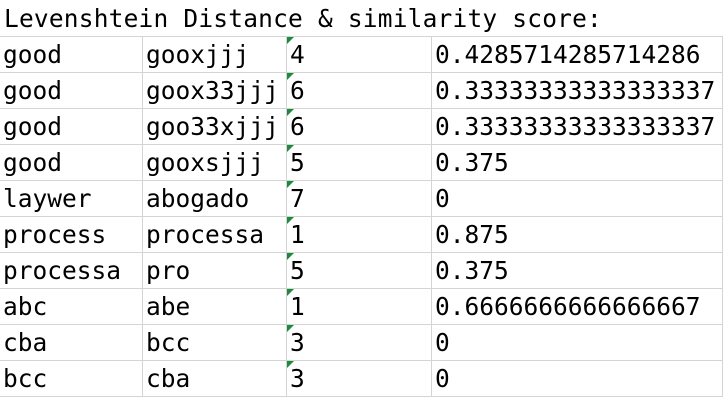  Describe the element at coordinates (215, 54) in the screenshot. I see `cell-word-b: gooxjjj` at that location.